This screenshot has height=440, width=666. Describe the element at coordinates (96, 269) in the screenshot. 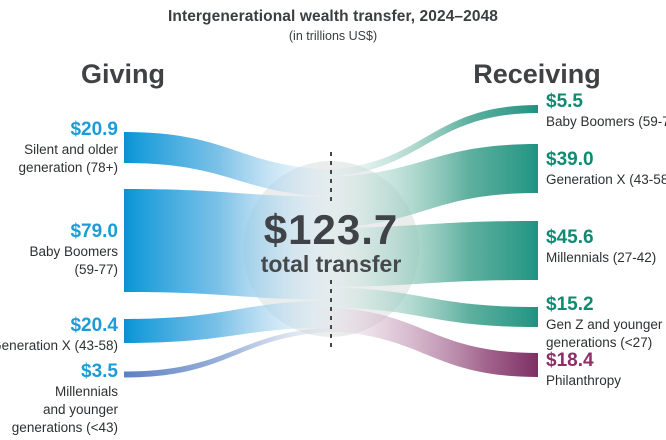

I see `giving-label-line: (59-77)` at that location.